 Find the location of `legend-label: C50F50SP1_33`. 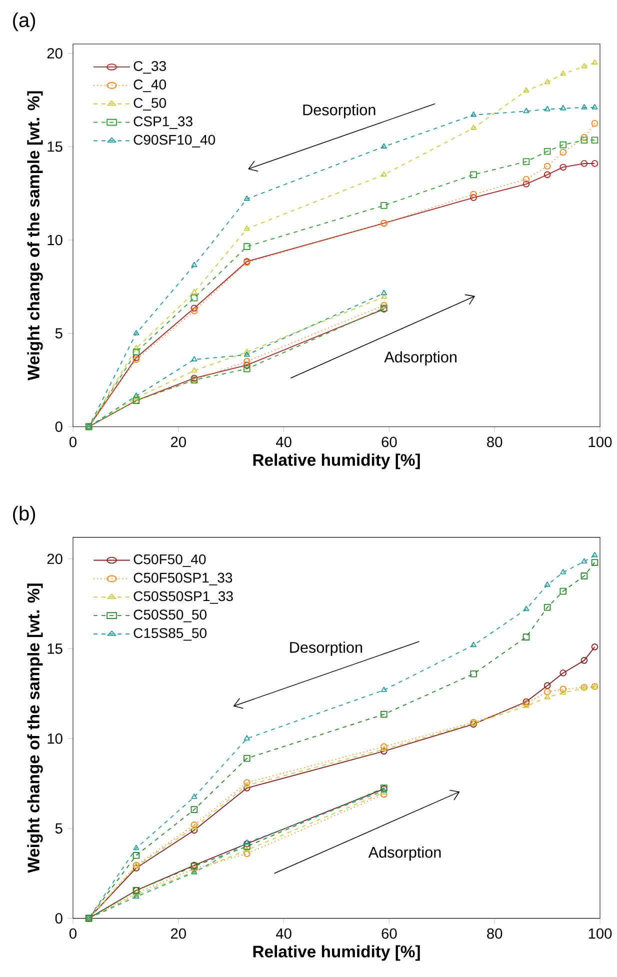

legend-label: C50F50SP1_33 is located at coordinates (183, 579).